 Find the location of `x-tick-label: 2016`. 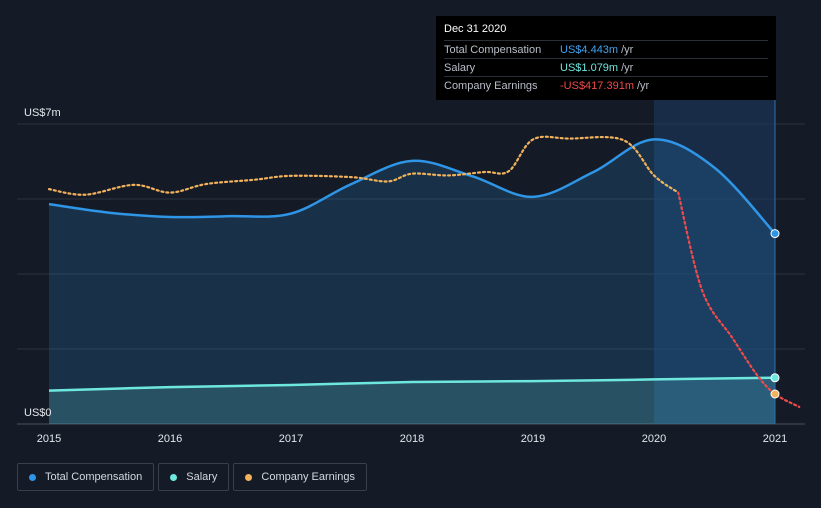

x-tick-label: 2016 is located at coordinates (170, 439).